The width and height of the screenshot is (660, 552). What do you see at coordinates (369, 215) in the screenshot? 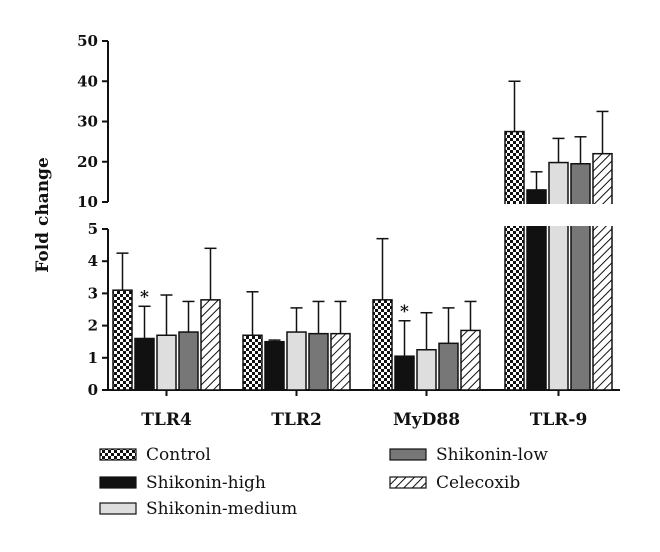
I see `axis-break-gap` at bounding box center [369, 215].